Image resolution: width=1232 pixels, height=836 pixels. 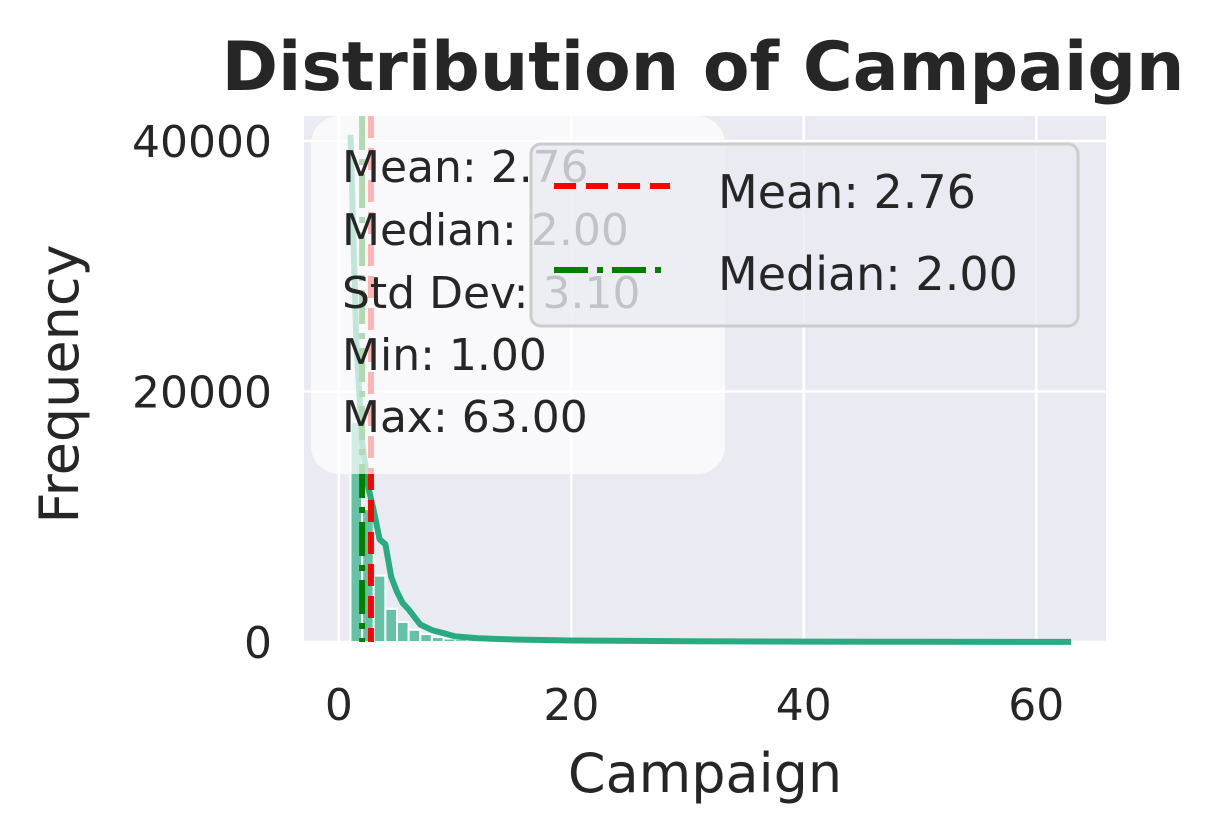 I want to click on chart-title: Distribution of Campaign, so click(x=703, y=67).